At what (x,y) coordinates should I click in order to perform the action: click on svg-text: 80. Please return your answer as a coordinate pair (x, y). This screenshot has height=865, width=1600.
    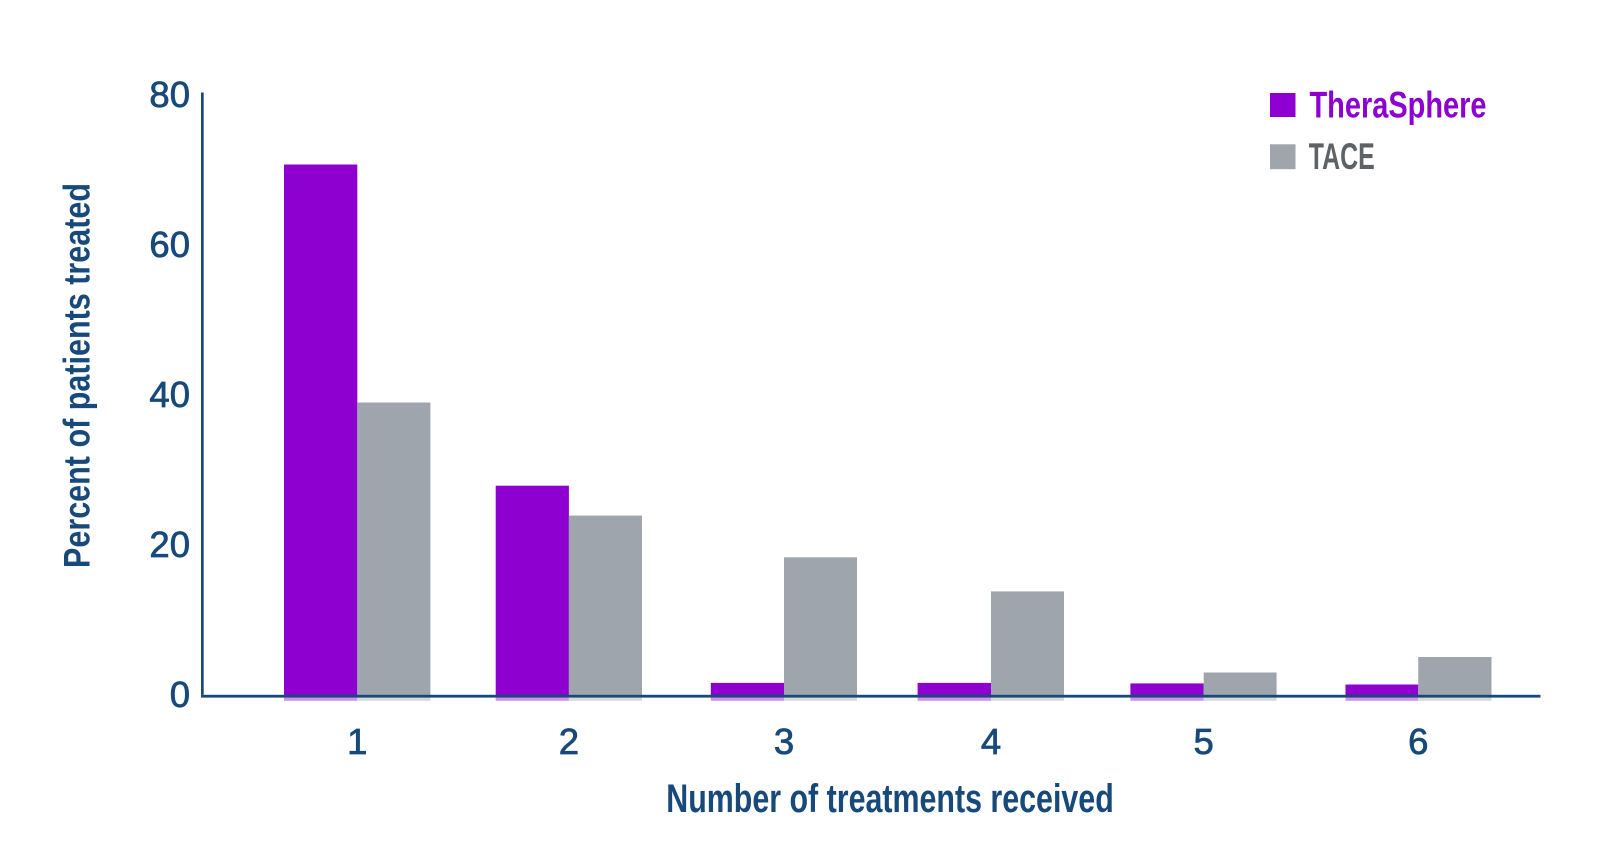
    Looking at the image, I should click on (169, 94).